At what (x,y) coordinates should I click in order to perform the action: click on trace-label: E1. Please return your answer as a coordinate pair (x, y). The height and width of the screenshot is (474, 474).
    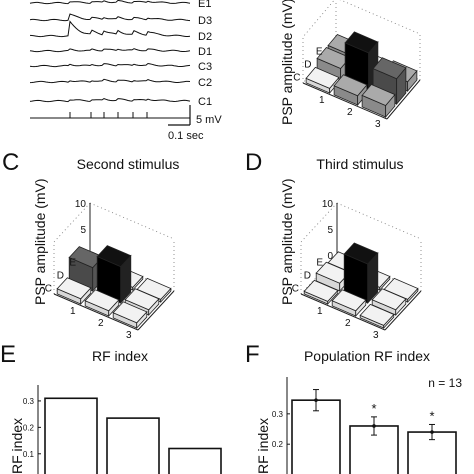
    Looking at the image, I should click on (204, 5).